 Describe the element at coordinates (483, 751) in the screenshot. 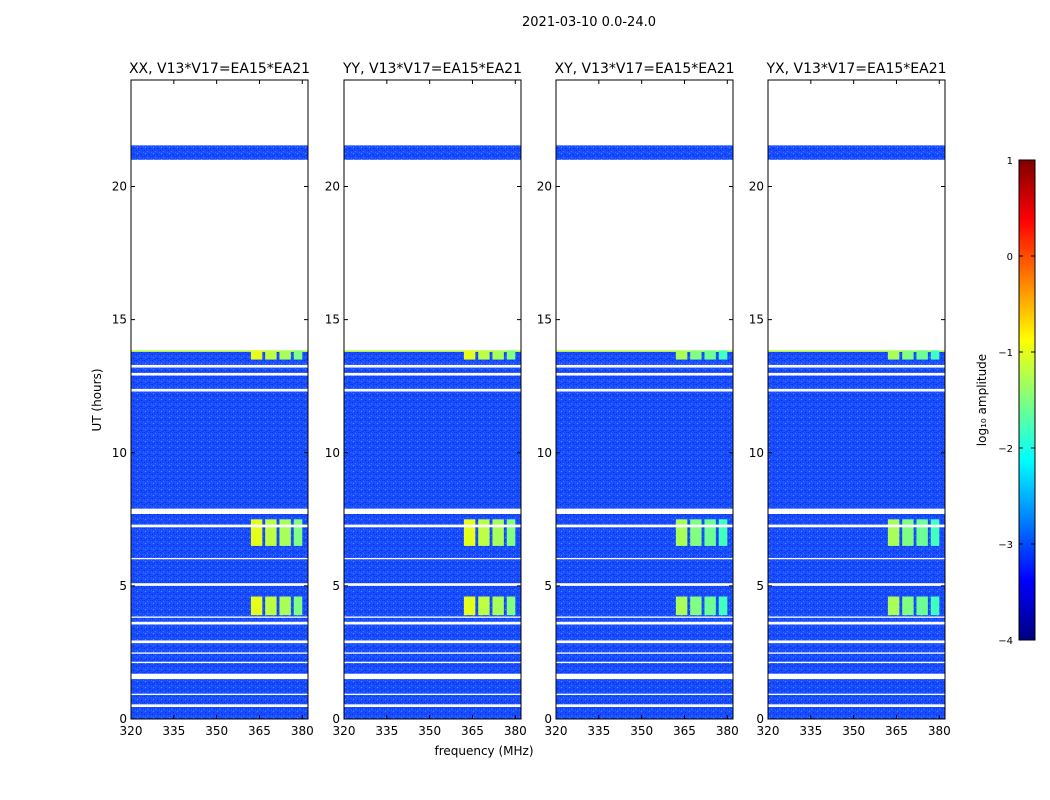

I see `x-axis-label: frequency (MHz)` at that location.